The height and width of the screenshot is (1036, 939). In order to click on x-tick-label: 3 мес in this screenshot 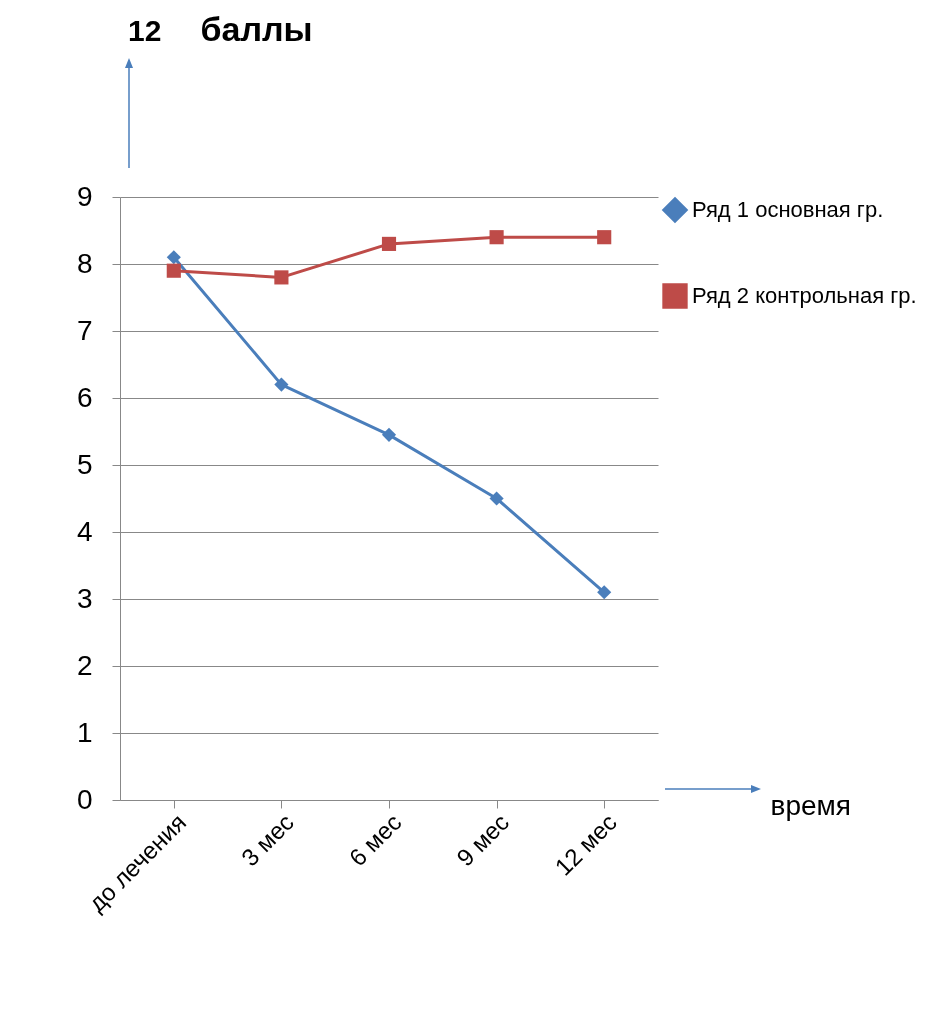, I will do `click(267, 840)`.